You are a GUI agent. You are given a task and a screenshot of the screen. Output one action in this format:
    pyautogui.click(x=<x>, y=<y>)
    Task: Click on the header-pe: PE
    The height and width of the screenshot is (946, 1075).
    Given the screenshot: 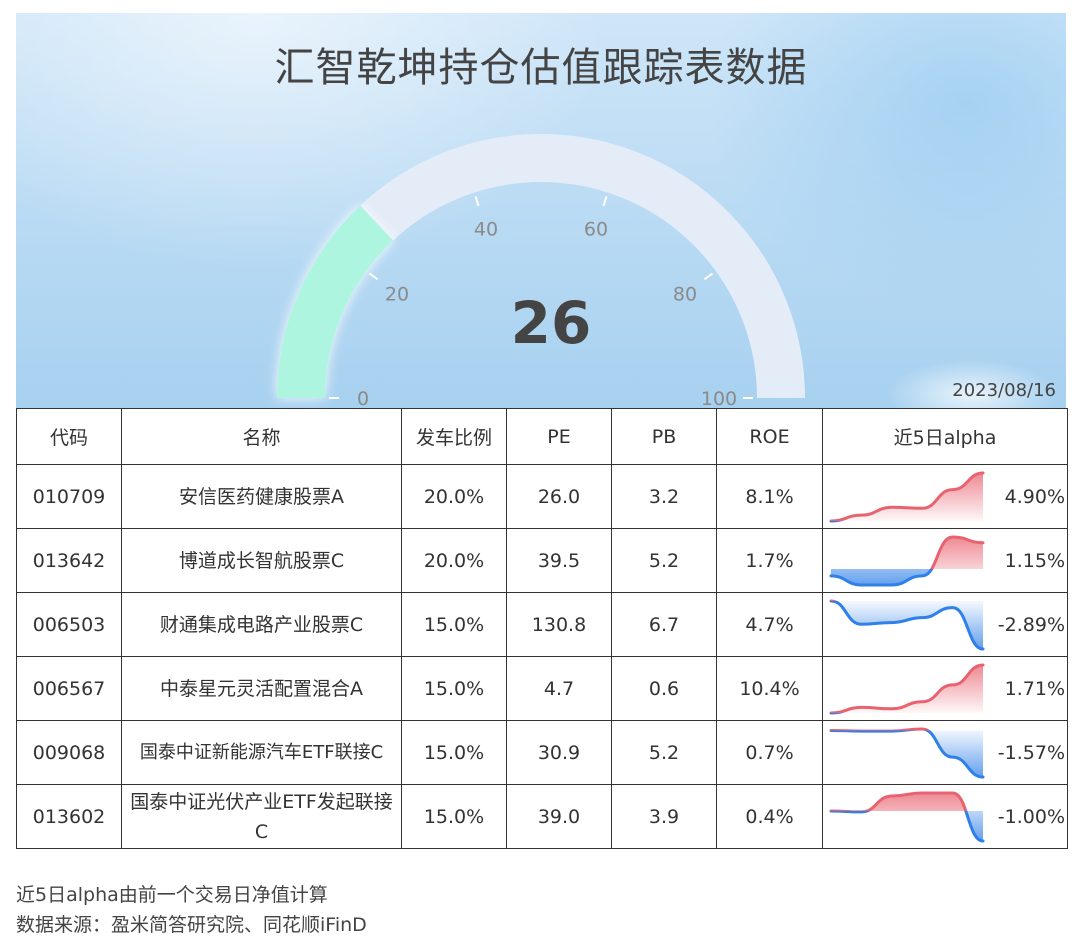 What is the action you would take?
    pyautogui.click(x=559, y=436)
    